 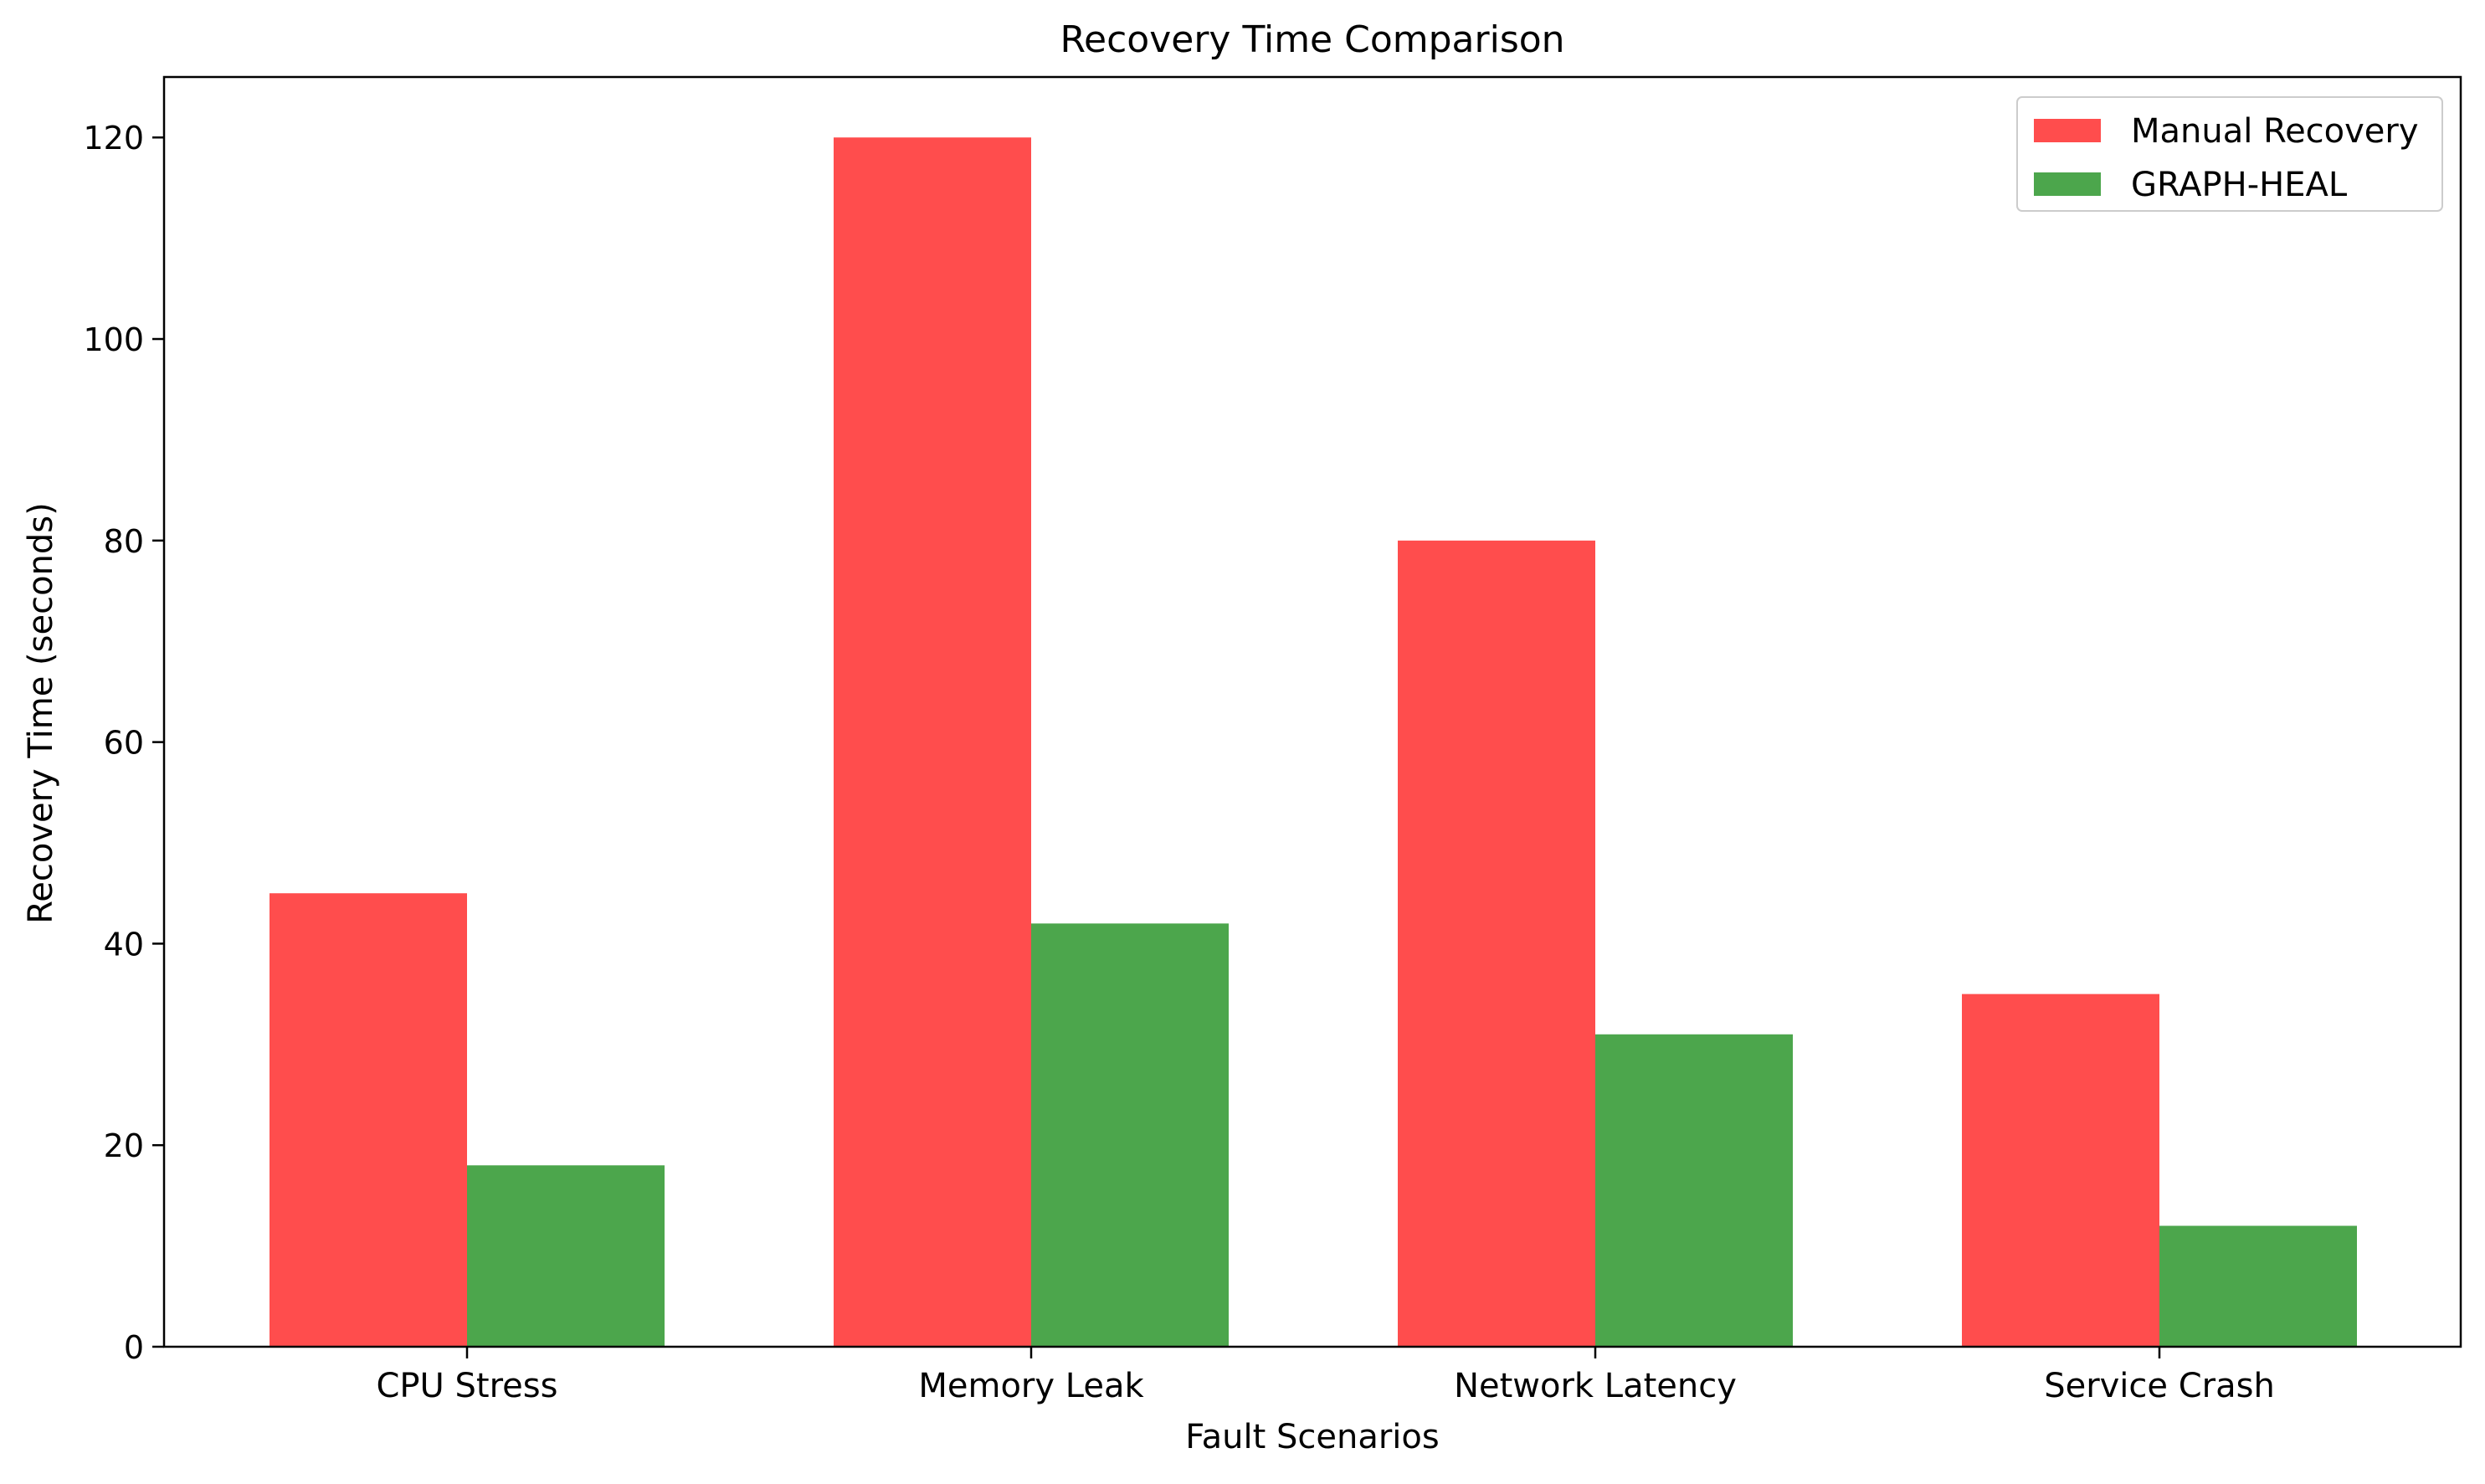 What do you see at coordinates (2275, 131) in the screenshot?
I see `legend-label: Manual Recovery` at bounding box center [2275, 131].